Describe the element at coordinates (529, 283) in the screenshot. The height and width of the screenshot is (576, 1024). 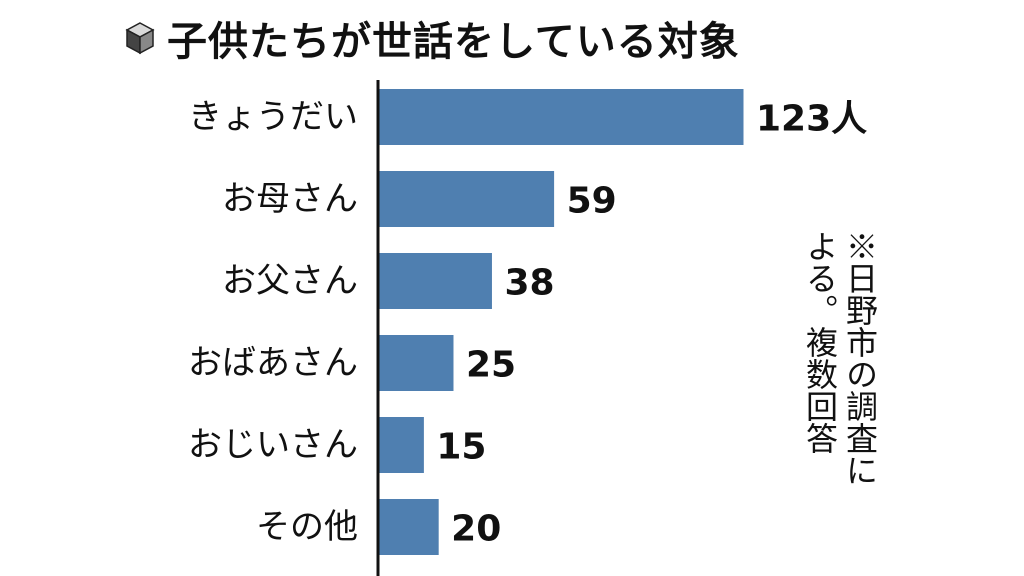
I see `value-label-2: 38` at that location.